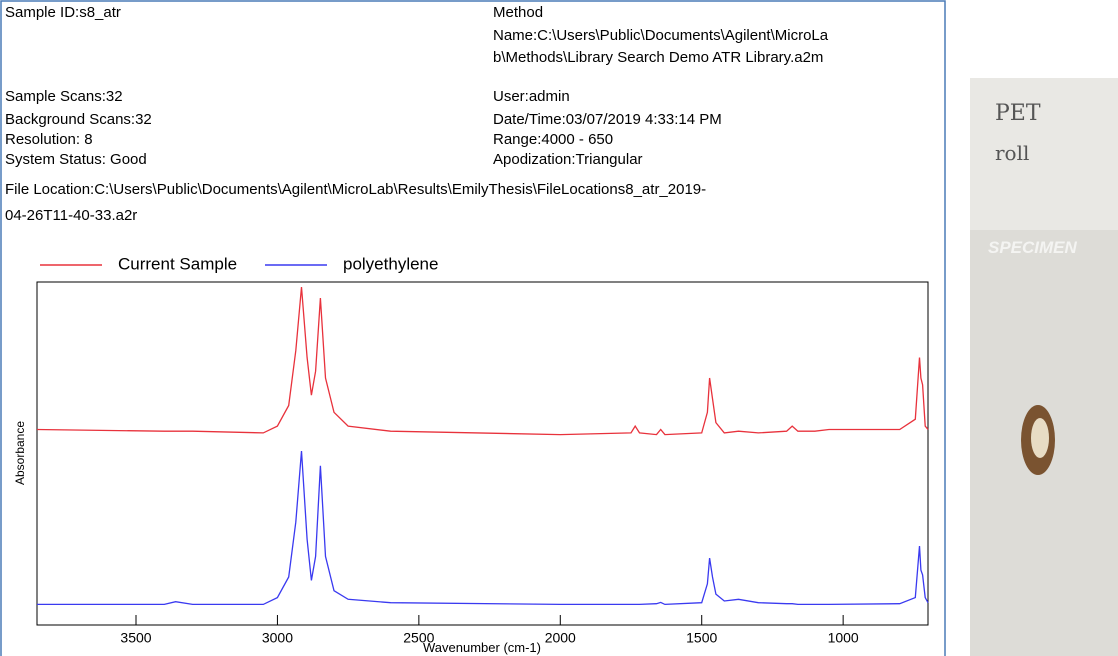 The image size is (1118, 656). Describe the element at coordinates (843, 638) in the screenshot. I see `x-tick-label: 1000` at that location.